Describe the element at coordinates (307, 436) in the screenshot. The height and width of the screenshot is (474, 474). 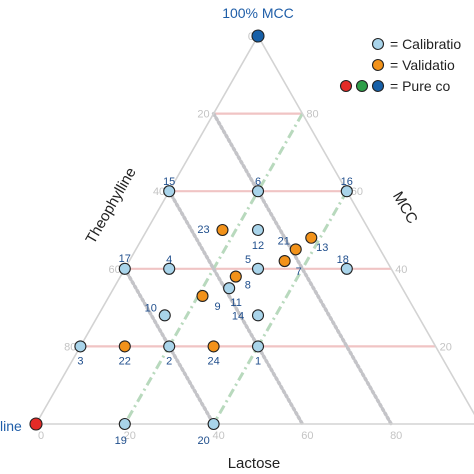
I see `tick-bottom-60: 60` at that location.